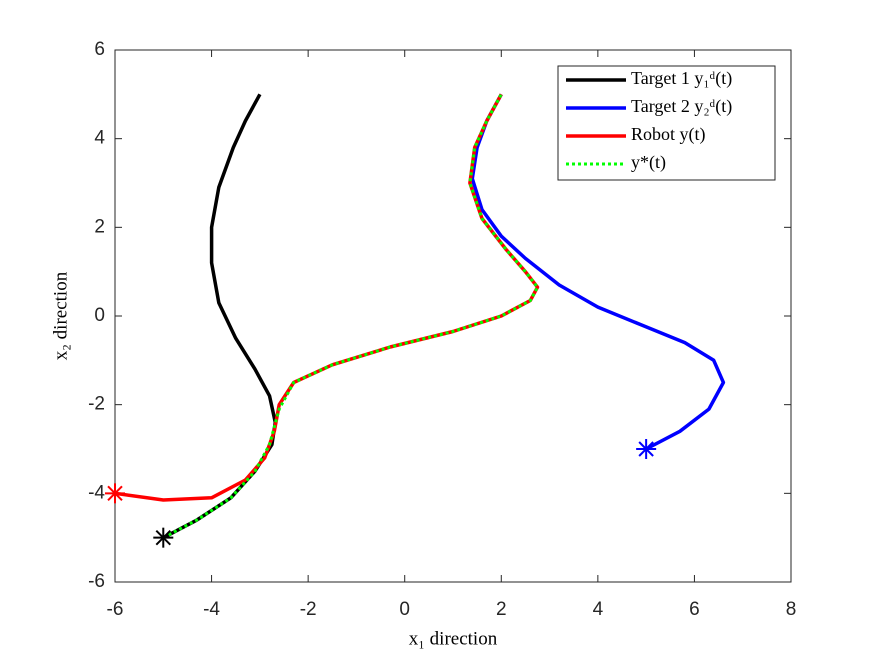 This screenshot has width=875, height=656. I want to click on x-tick-label: 2, so click(501, 609).